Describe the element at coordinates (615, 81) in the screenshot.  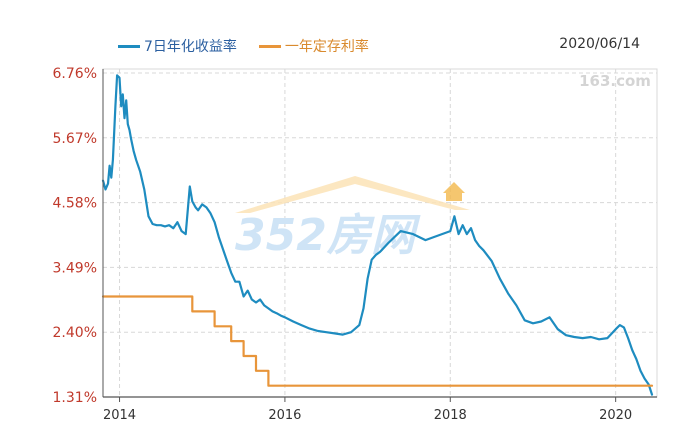
I see `watermark-163: 163.com` at that location.